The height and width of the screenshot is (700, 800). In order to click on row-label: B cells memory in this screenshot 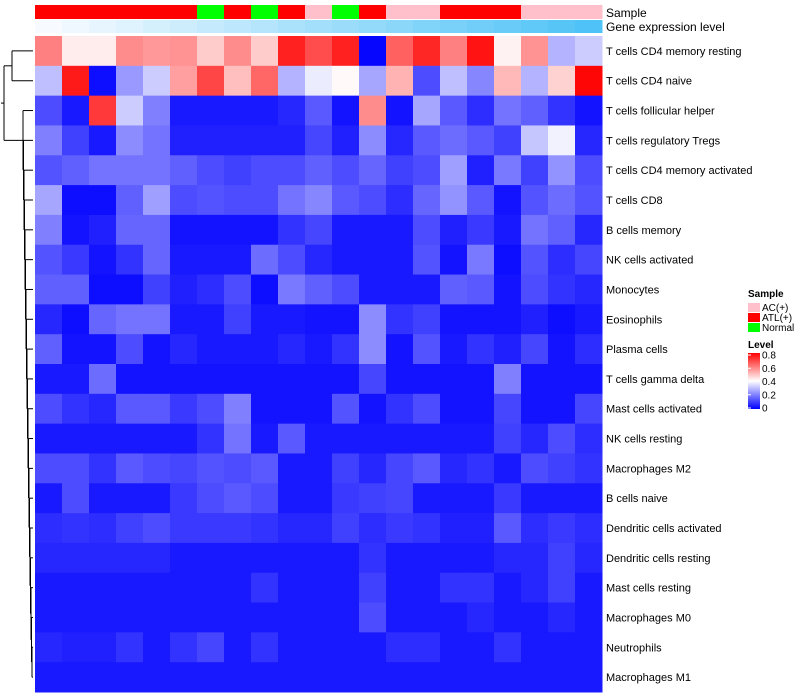, I will do `click(644, 231)`.